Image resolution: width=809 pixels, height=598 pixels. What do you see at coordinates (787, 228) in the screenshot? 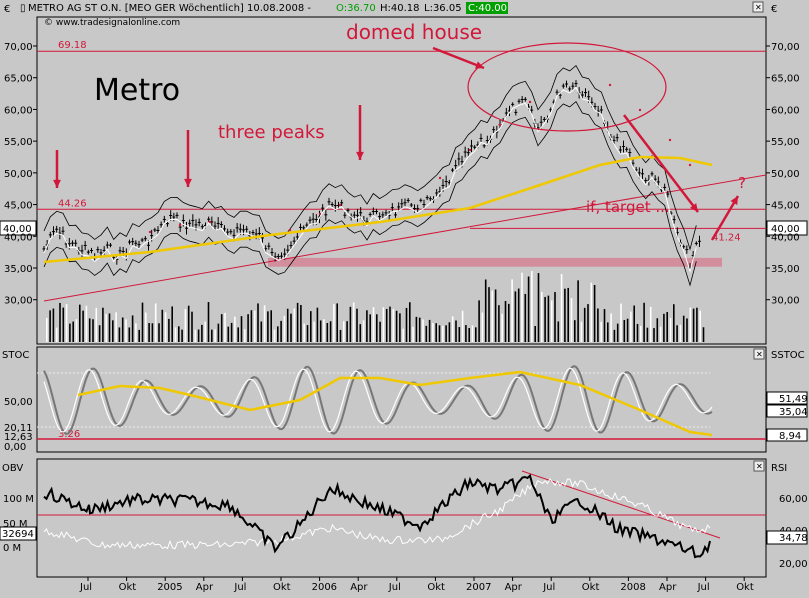
I see `last-price-box` at bounding box center [787, 228].